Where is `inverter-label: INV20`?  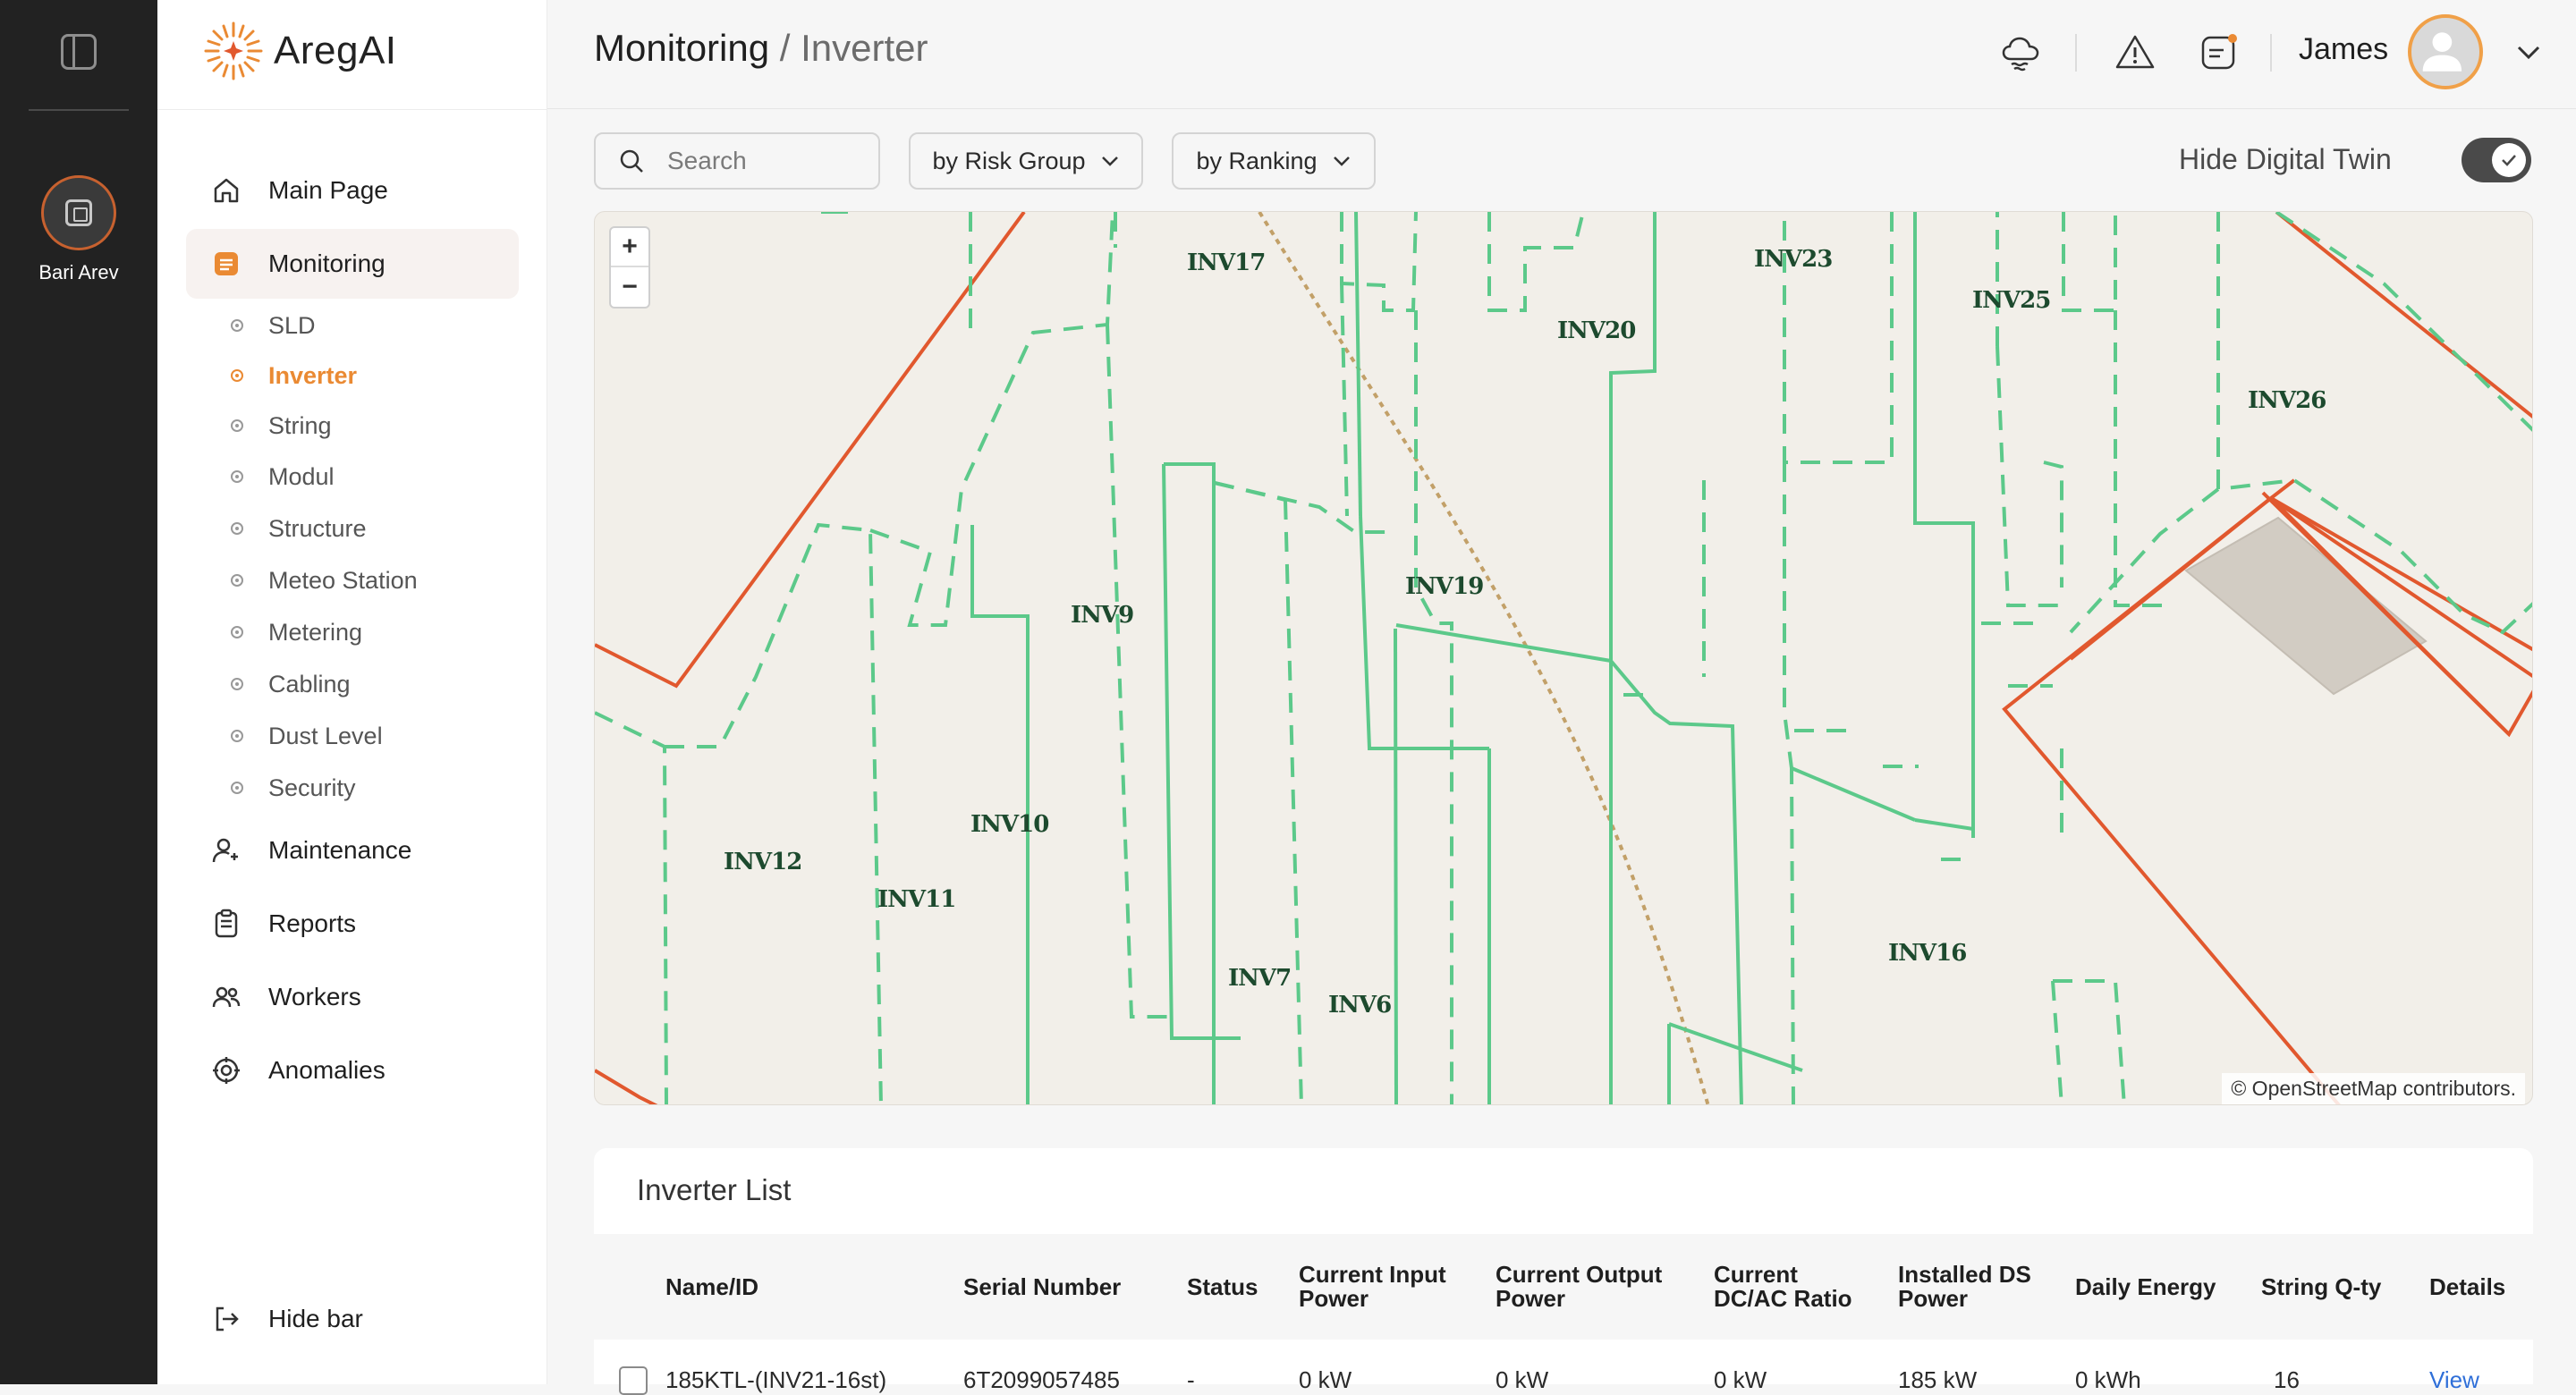 inverter-label: INV20 is located at coordinates (1596, 330).